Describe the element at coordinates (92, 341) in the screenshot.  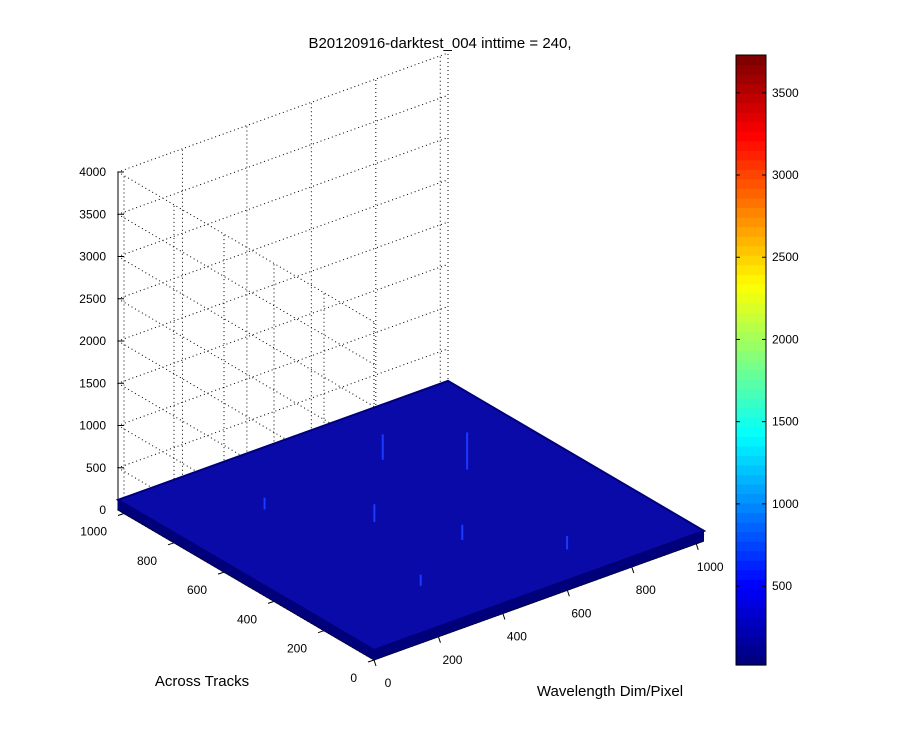
I see `z-tick-label-4: 2000` at that location.